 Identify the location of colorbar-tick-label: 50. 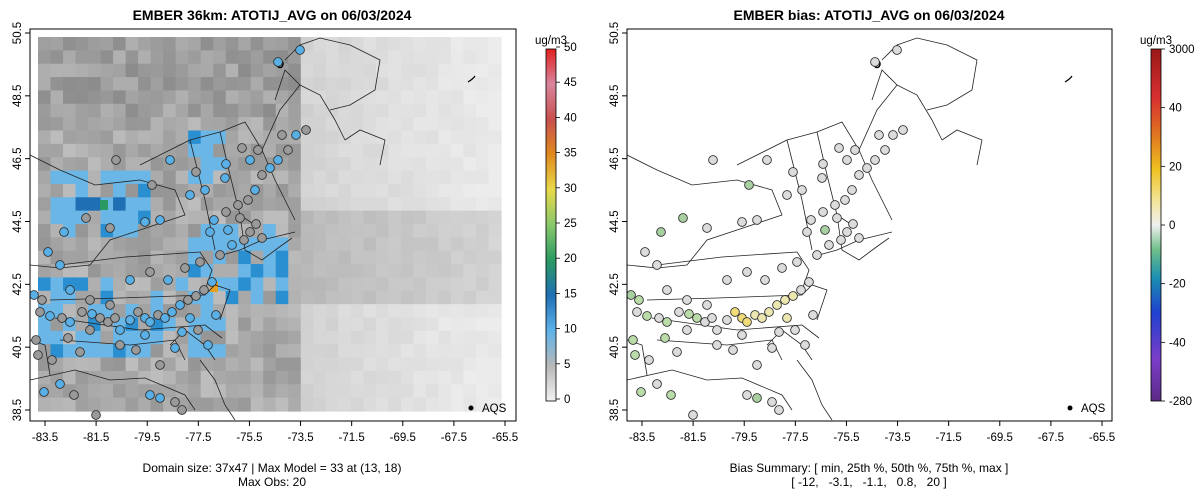
(570, 48).